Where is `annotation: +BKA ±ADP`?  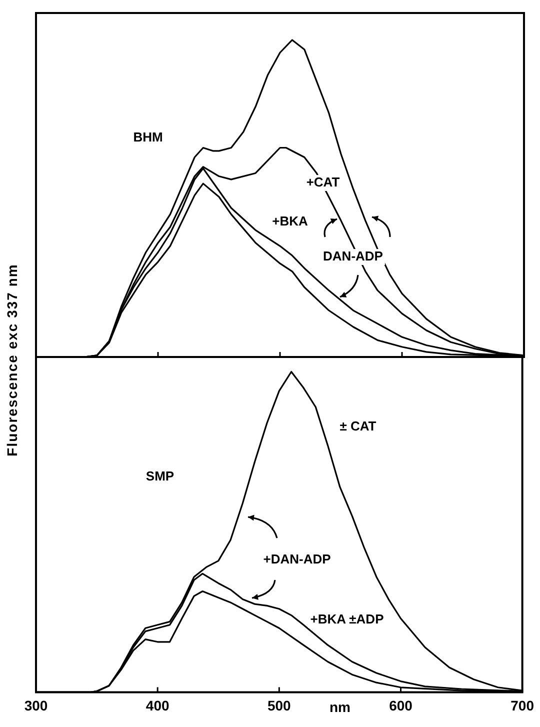
annotation: +BKA ±ADP is located at coordinates (347, 619).